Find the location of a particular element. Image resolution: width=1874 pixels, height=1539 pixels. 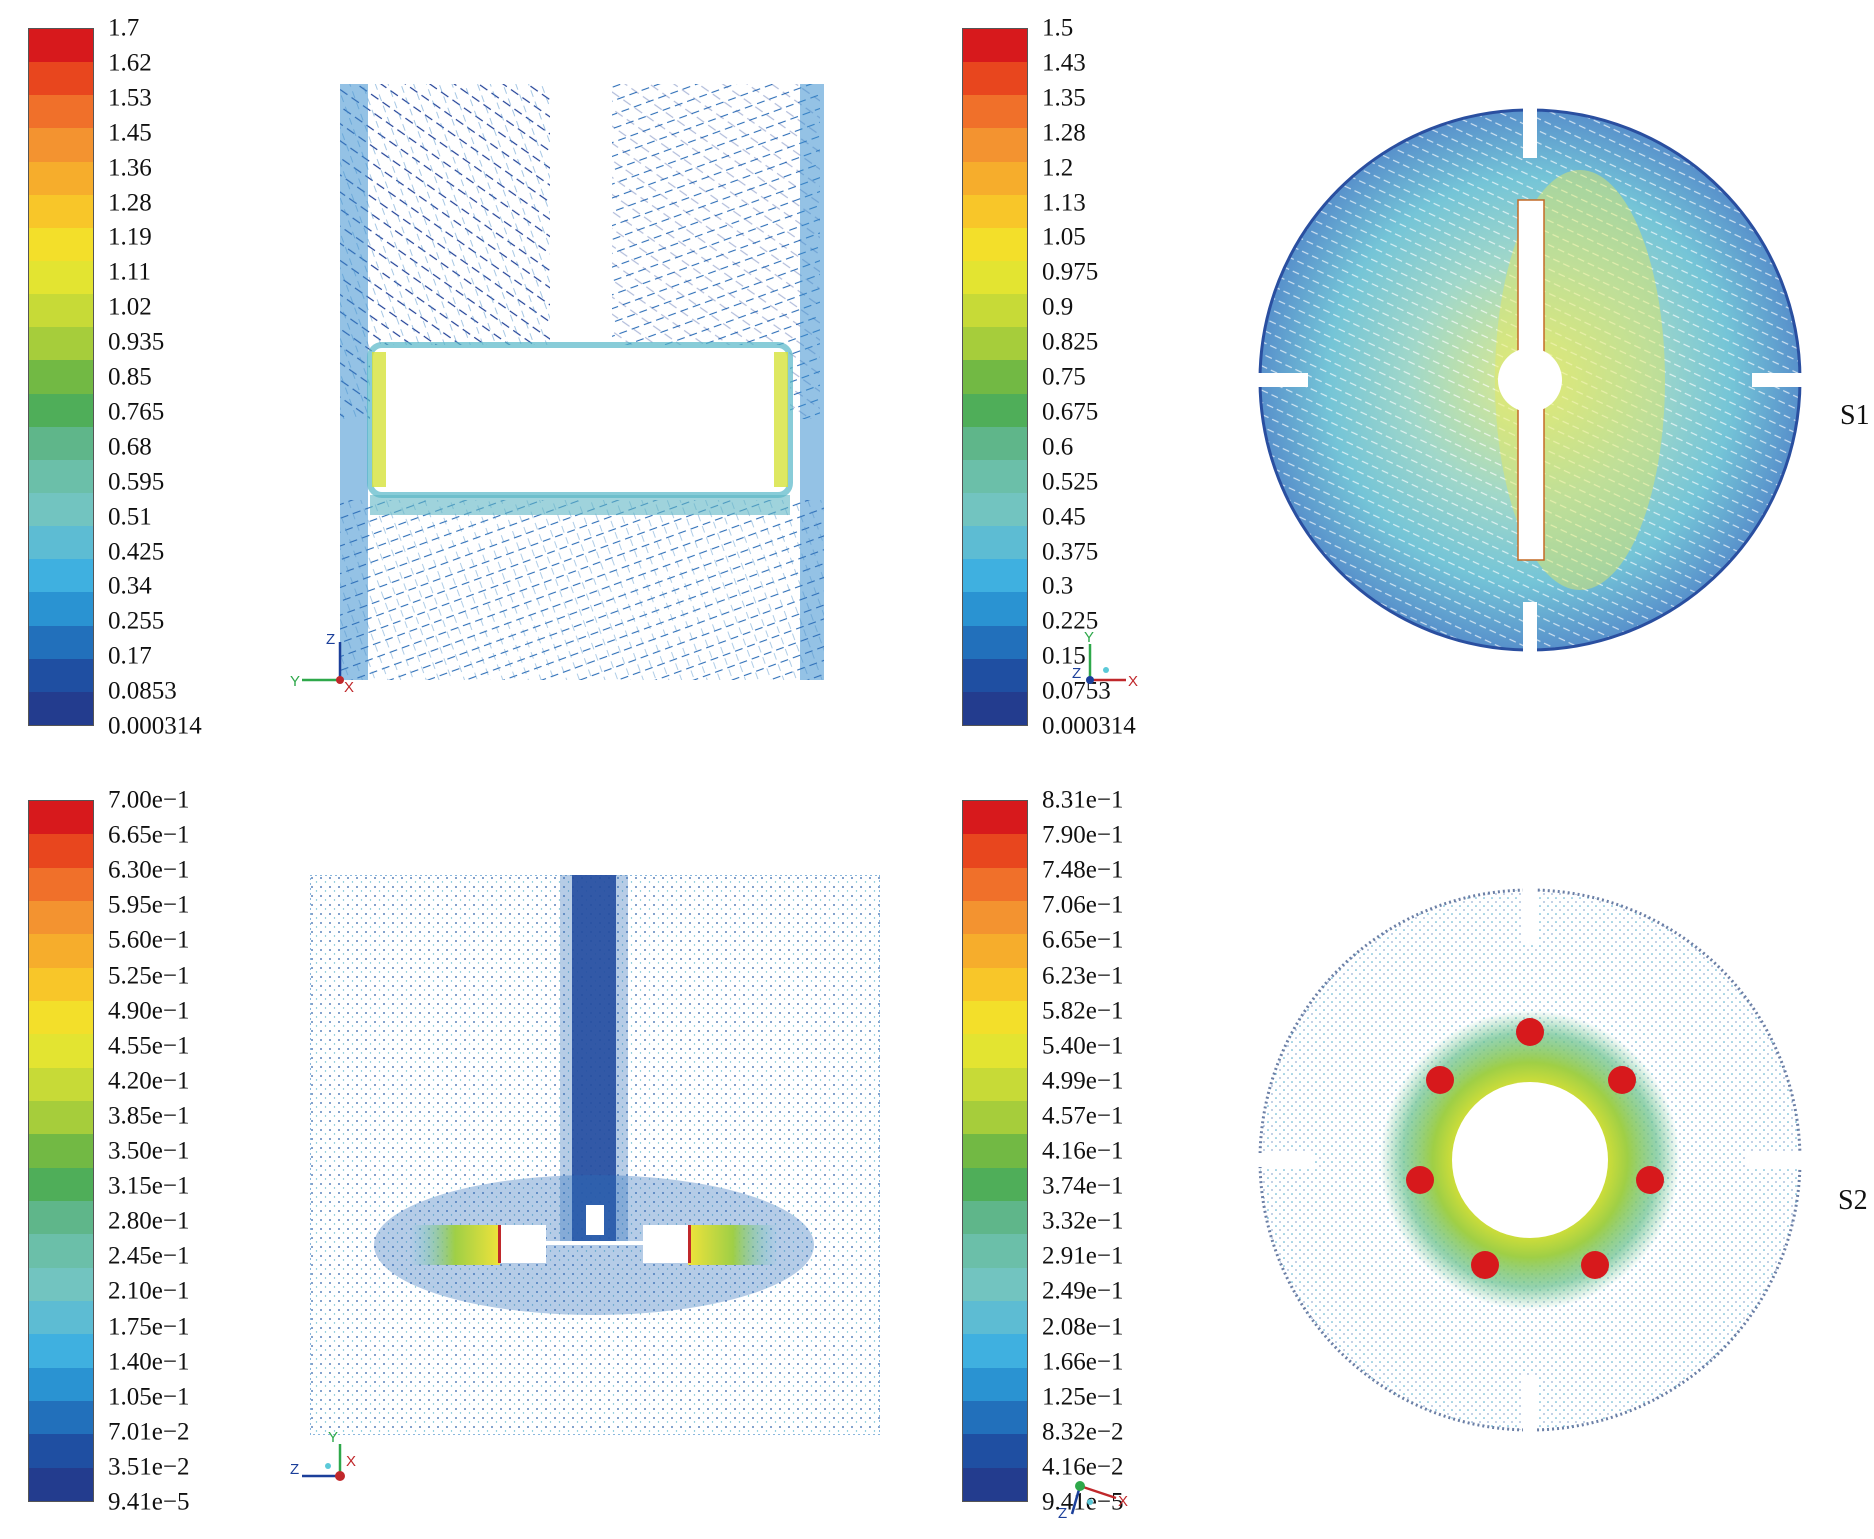

colorbar-tick-label: 0.51 is located at coordinates (130, 517).